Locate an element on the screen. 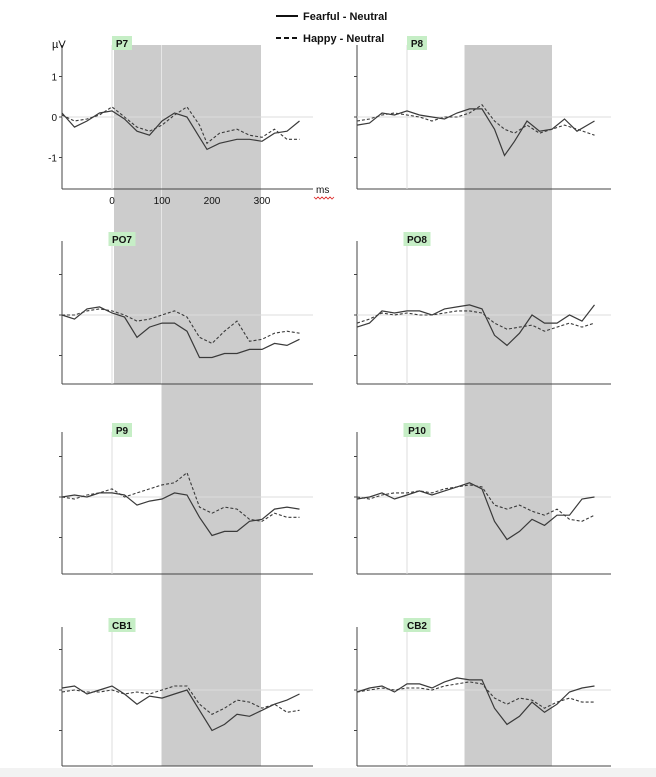 The height and width of the screenshot is (777, 656). panel-label: P8 is located at coordinates (417, 44).